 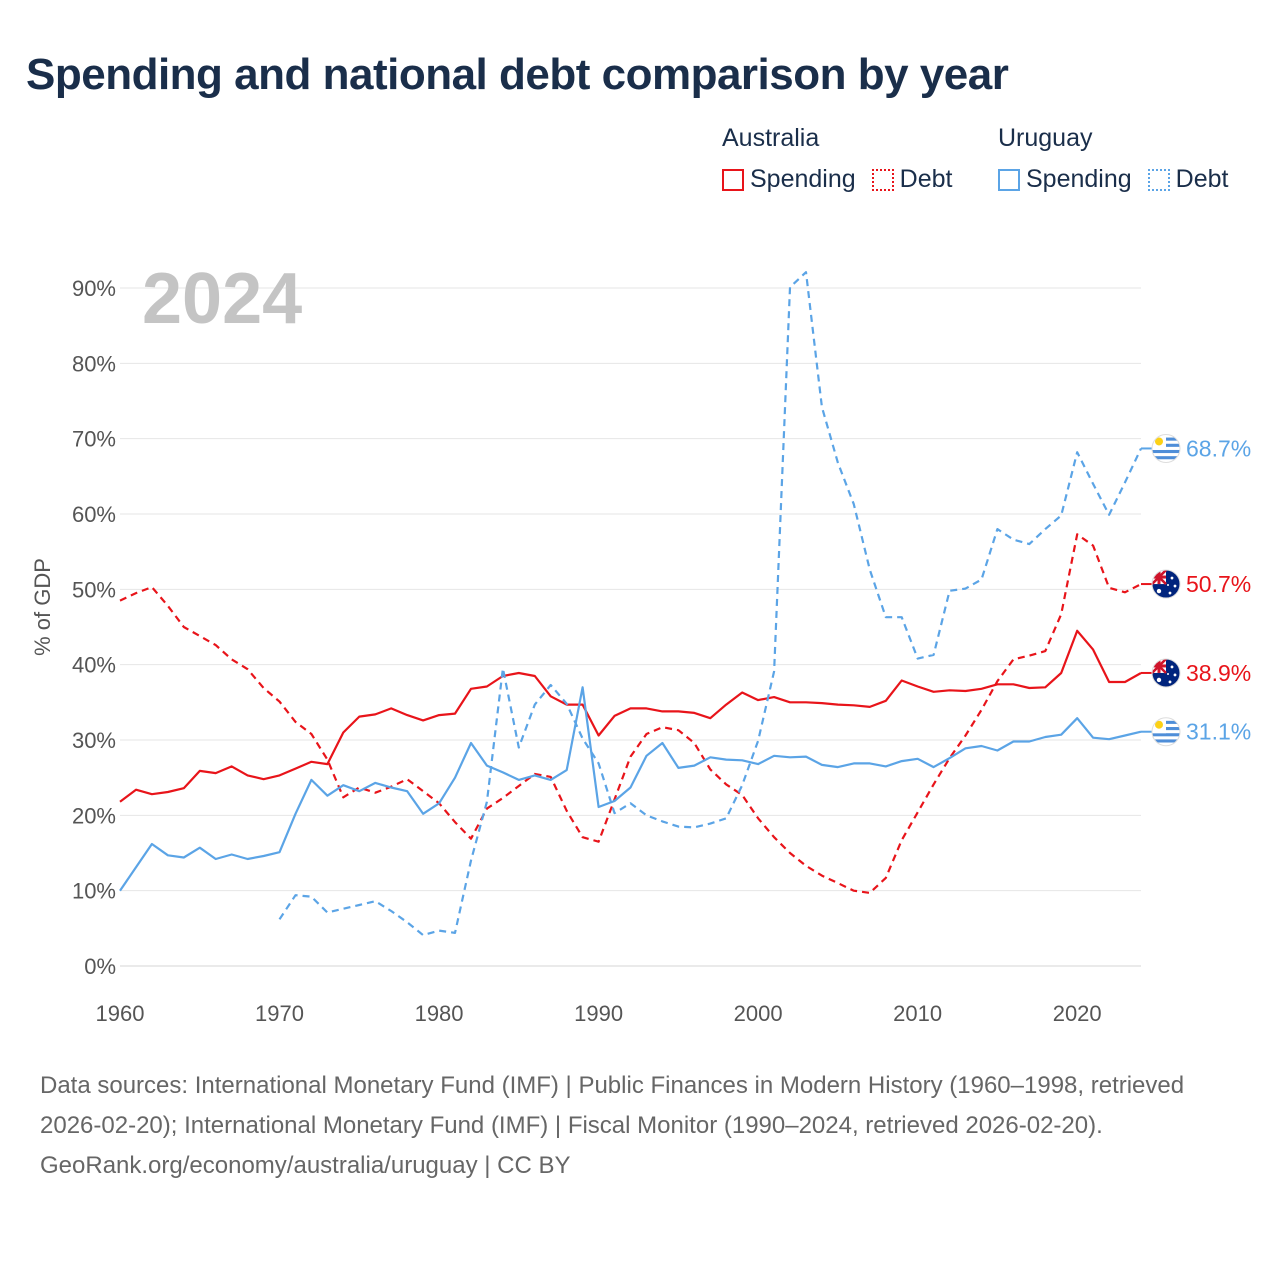 I want to click on legend-group-title: Australia, so click(x=771, y=138).